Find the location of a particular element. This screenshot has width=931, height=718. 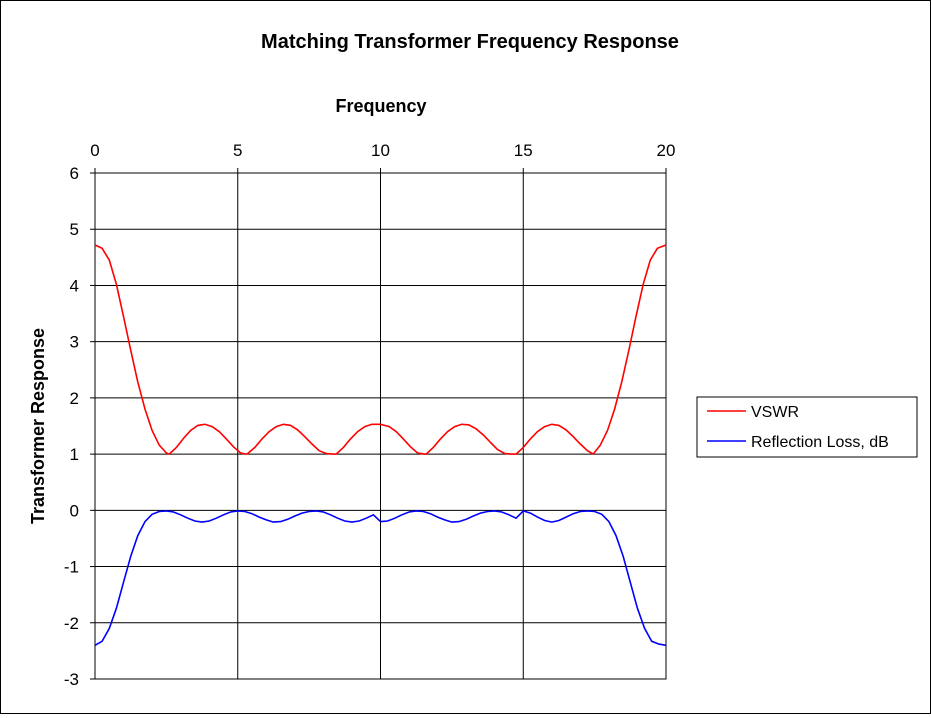

y-tick-label: -2 is located at coordinates (71, 623).